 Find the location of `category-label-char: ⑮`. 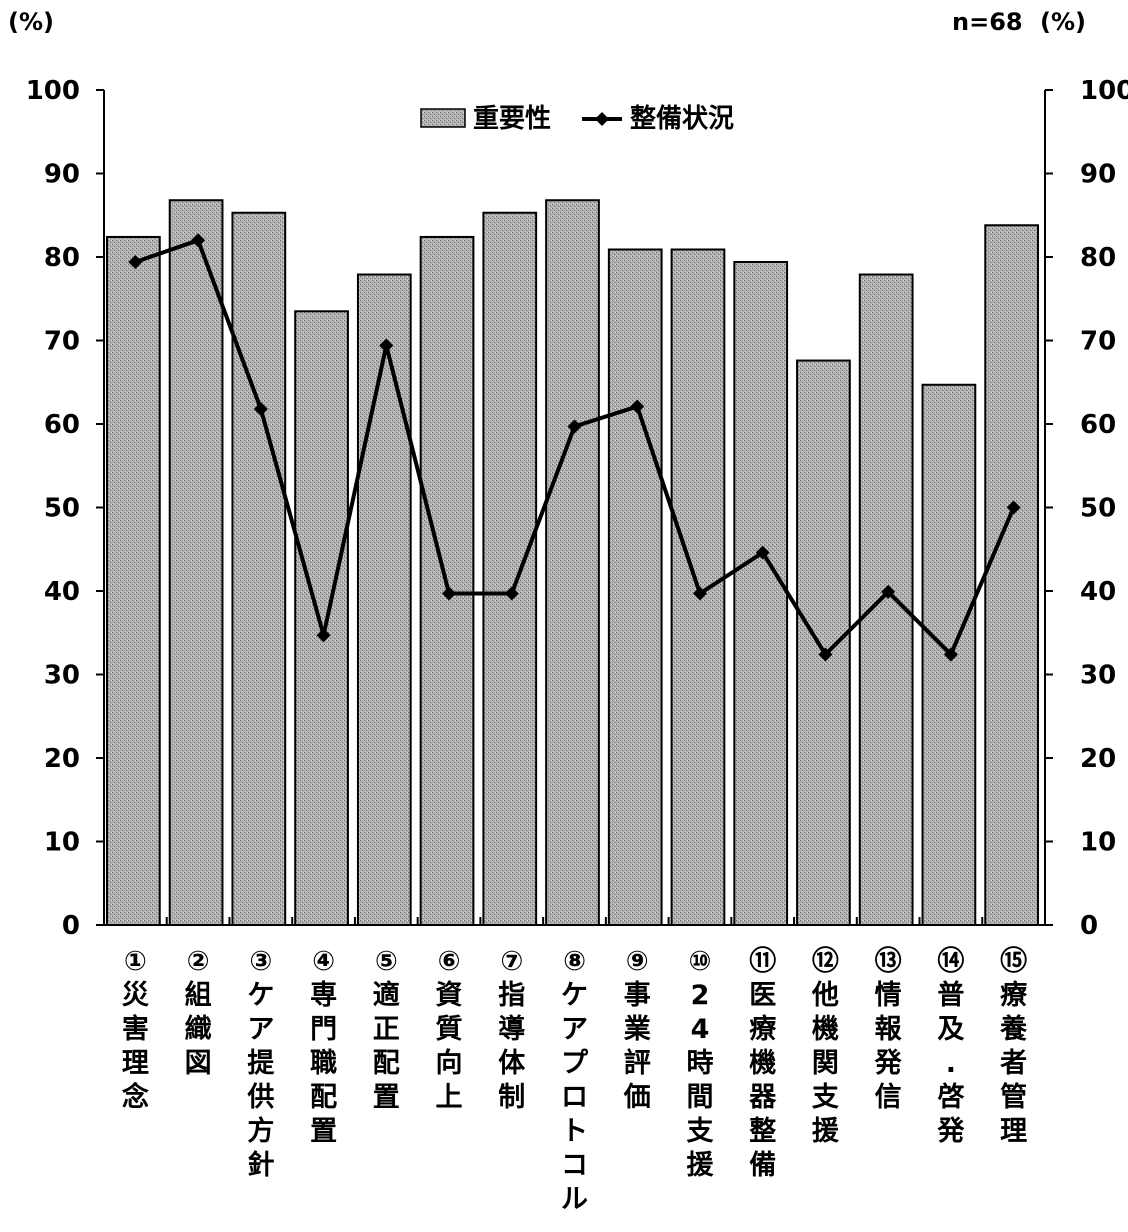

category-label-char: ⑮ is located at coordinates (1013, 961).